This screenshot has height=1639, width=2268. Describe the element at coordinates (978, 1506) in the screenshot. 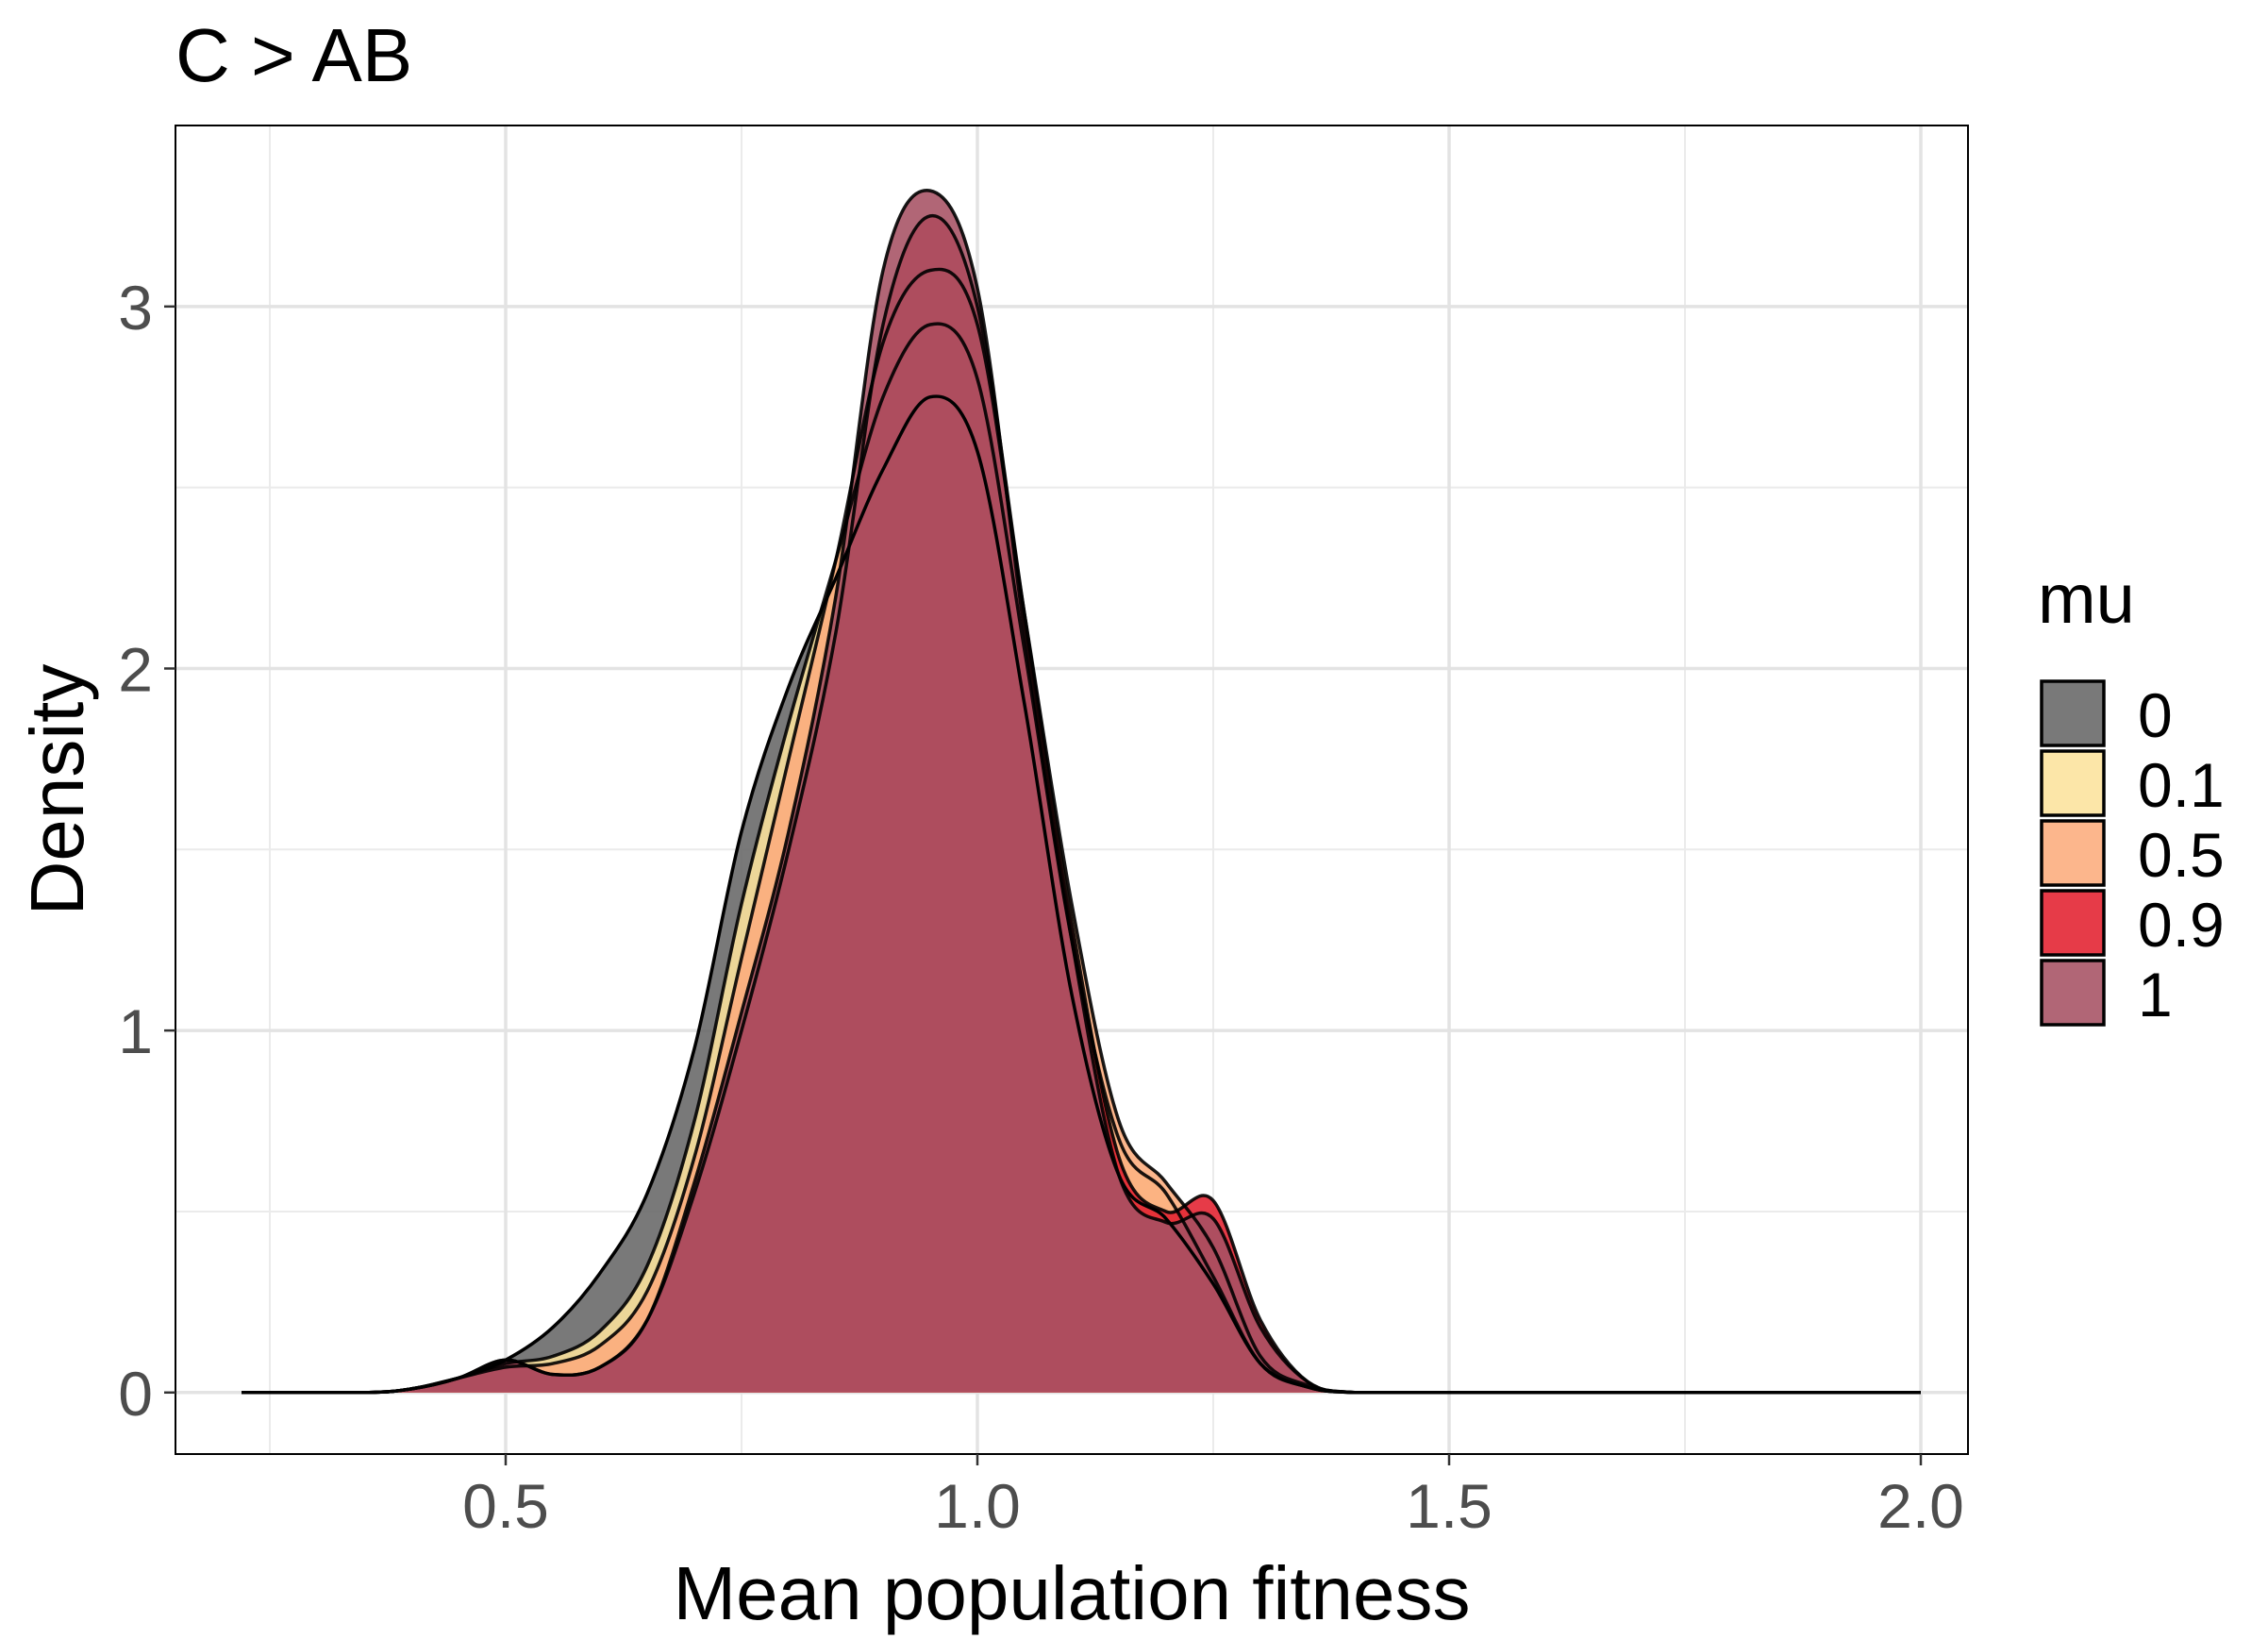

I see `x-tick-label: 1.0` at that location.